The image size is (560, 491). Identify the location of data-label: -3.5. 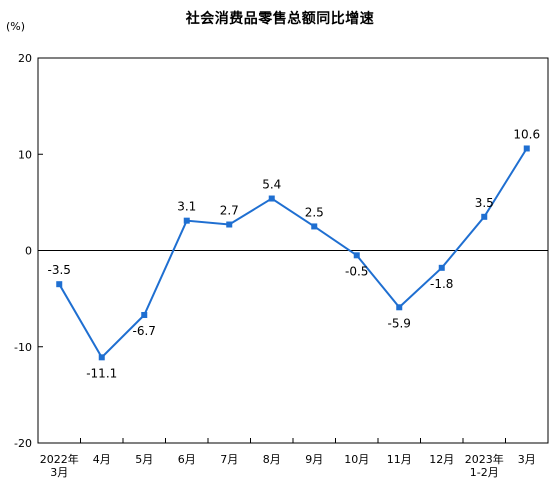
(59, 270).